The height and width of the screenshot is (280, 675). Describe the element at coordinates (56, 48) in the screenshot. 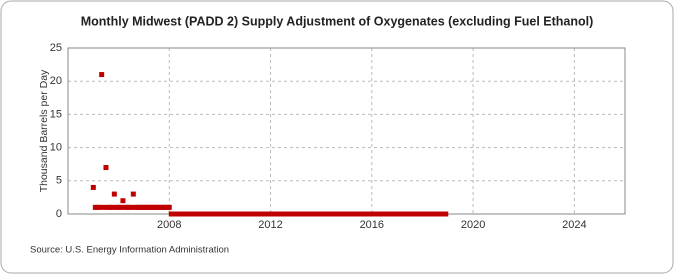

I see `y-tick-label: 25` at that location.